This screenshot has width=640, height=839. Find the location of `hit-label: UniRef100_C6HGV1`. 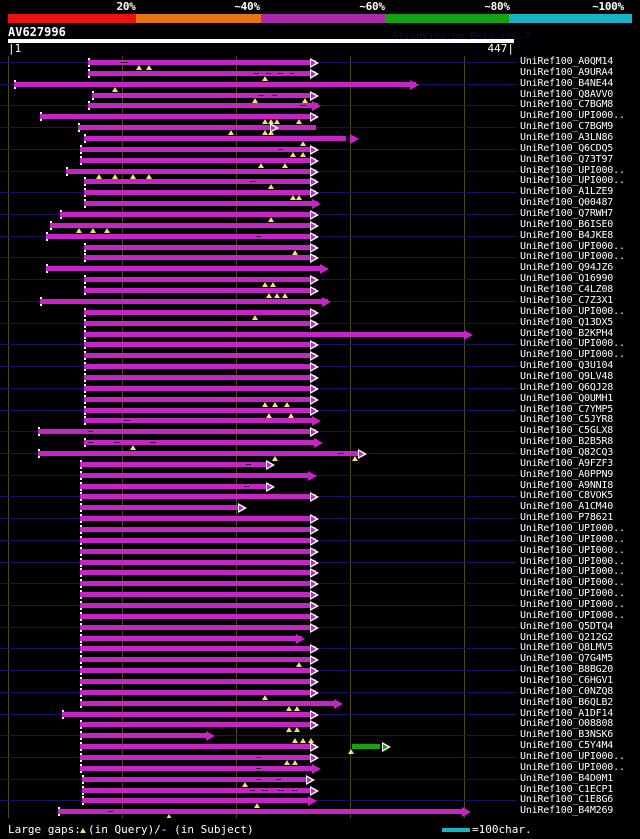

hit-label: UniRef100_C6HGV1 is located at coordinates (567, 681).